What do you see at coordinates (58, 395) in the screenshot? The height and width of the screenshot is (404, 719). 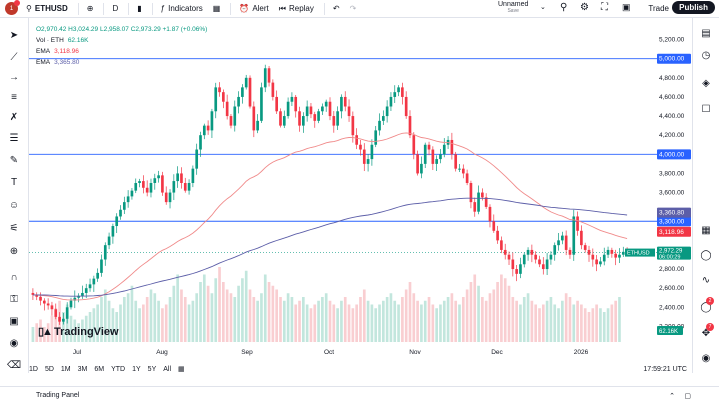 I see `trading-panel-label: Trading Panel` at bounding box center [58, 395].